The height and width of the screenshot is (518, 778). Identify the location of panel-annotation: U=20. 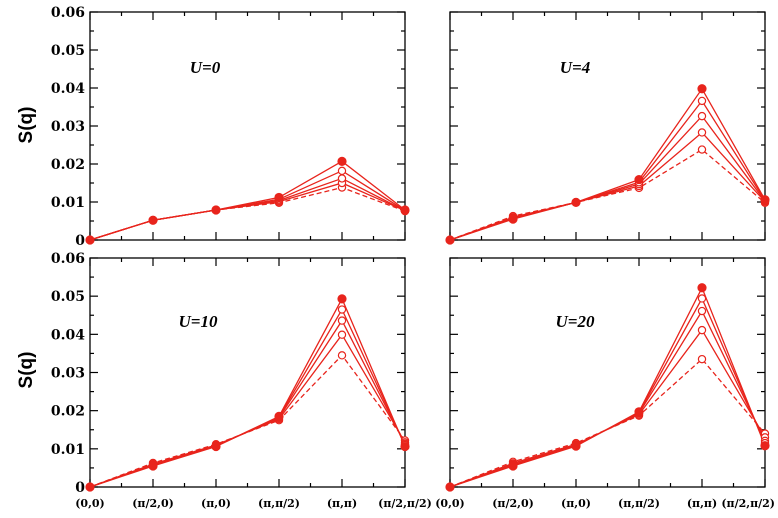
(575, 321).